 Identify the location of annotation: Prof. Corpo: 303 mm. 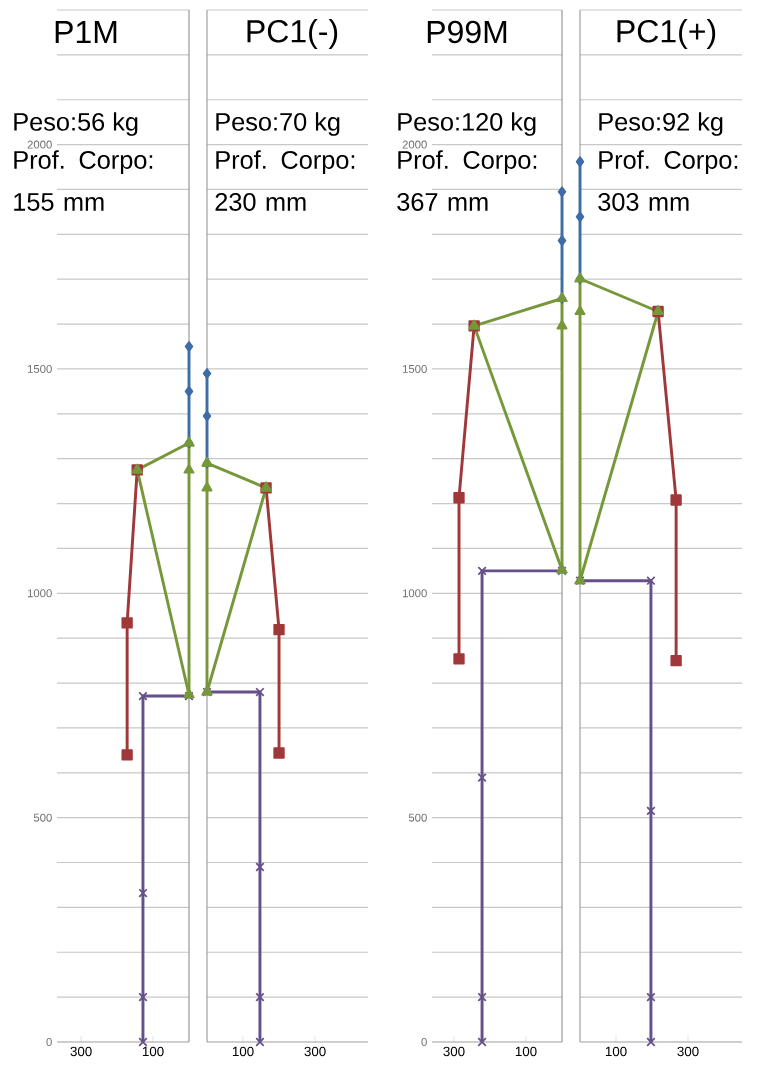
(668, 180).